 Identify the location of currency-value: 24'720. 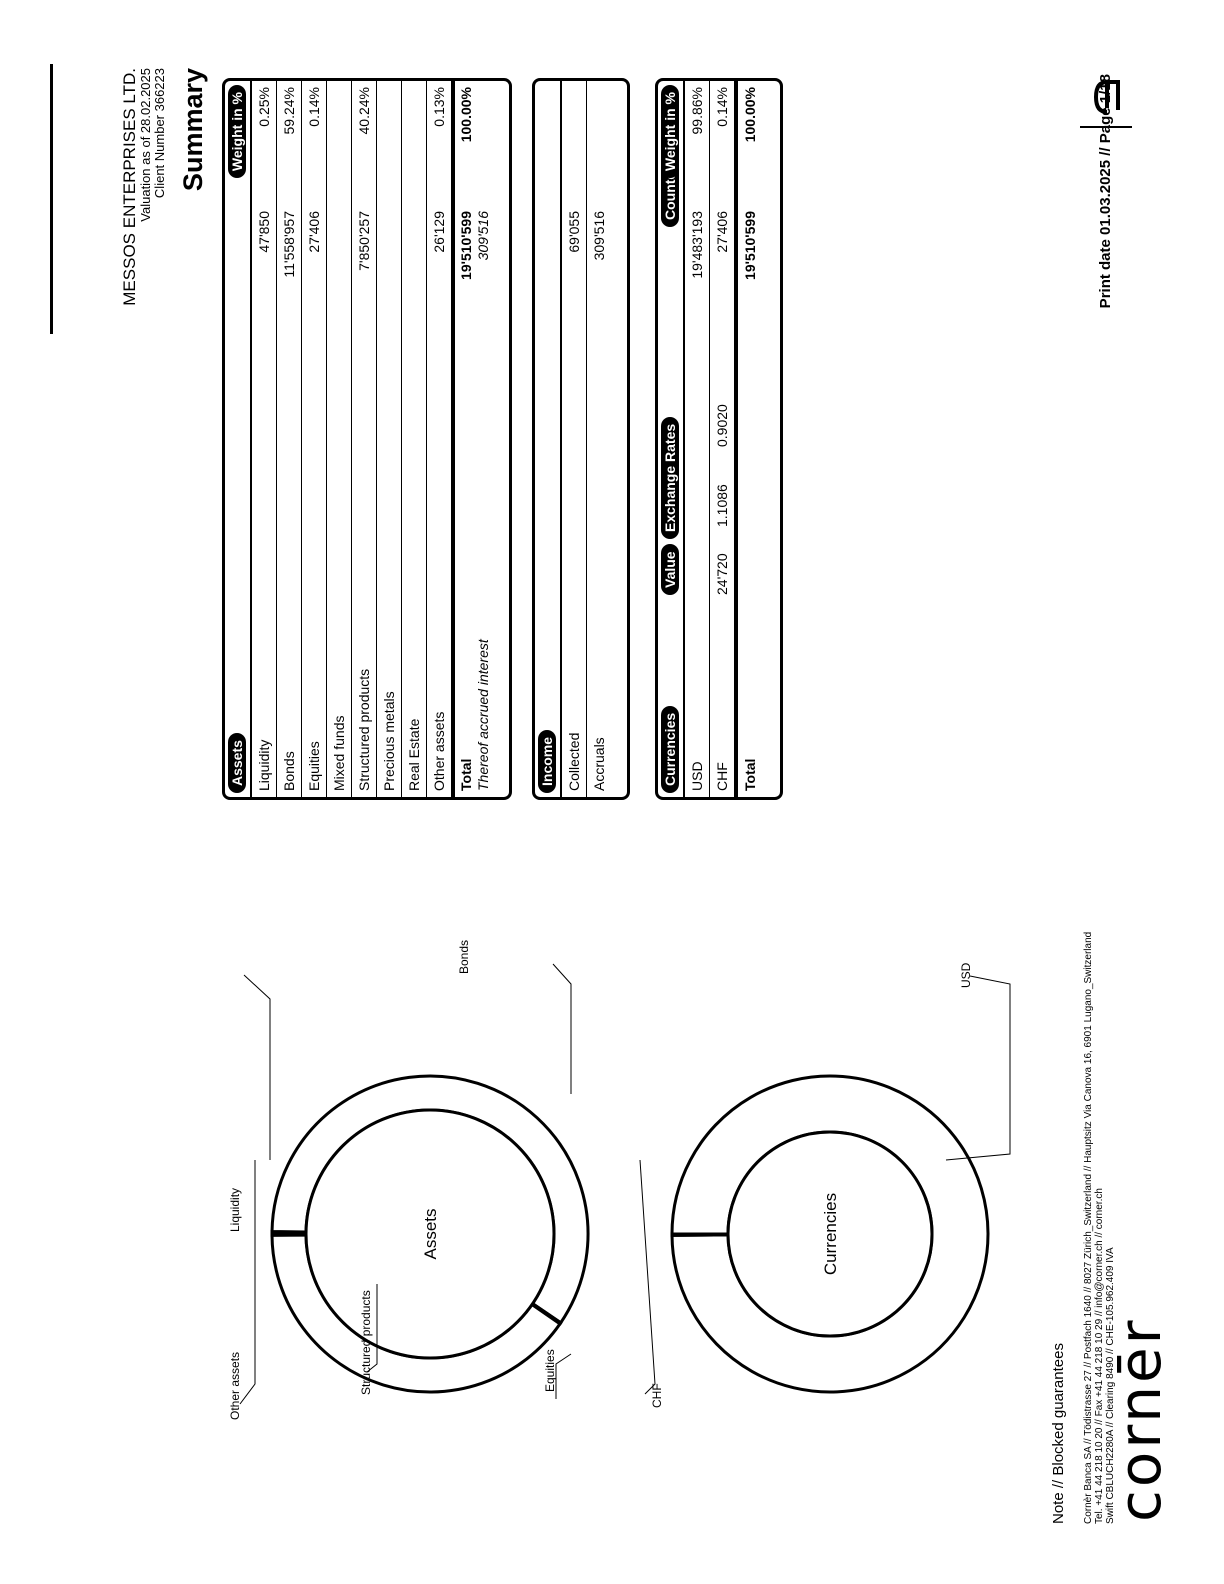
(722, 574).